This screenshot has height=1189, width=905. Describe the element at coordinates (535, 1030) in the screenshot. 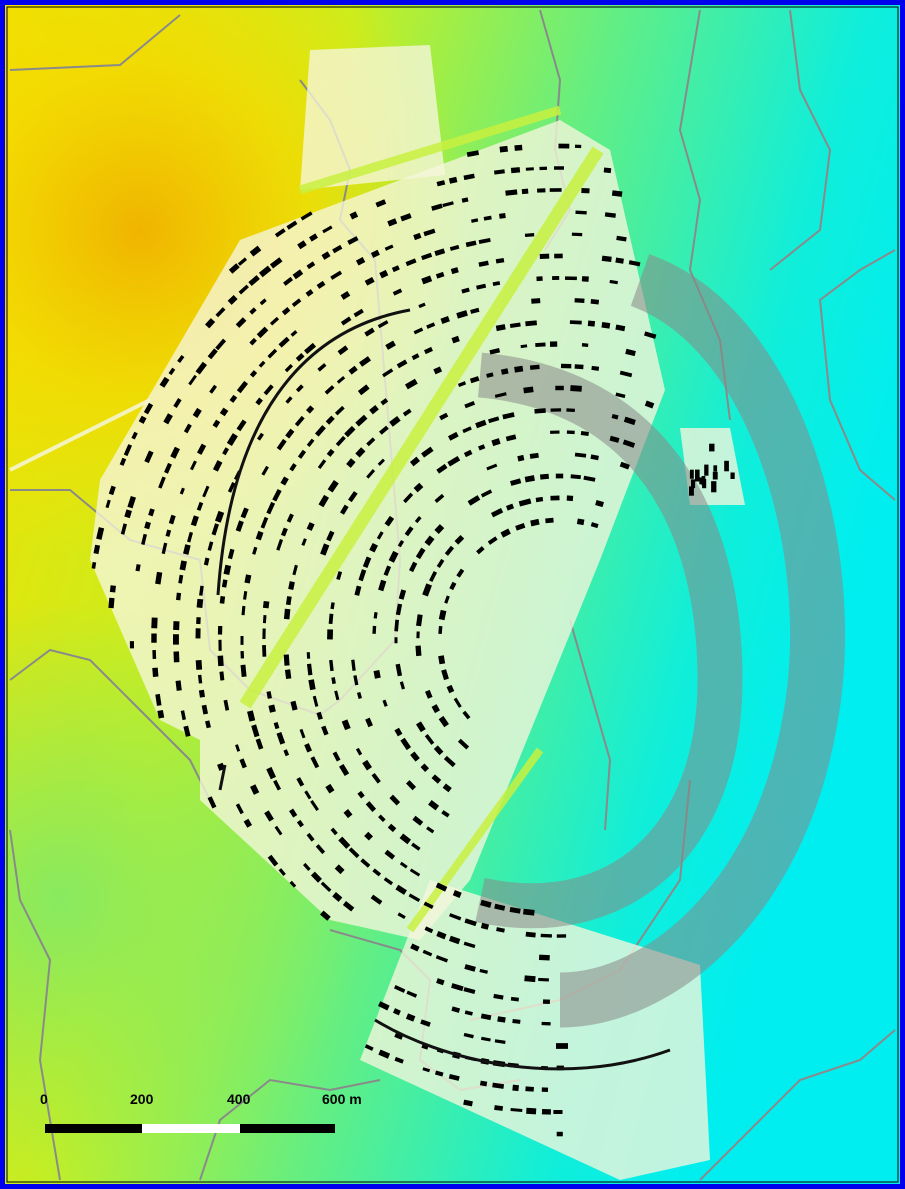

I see `area` at that location.